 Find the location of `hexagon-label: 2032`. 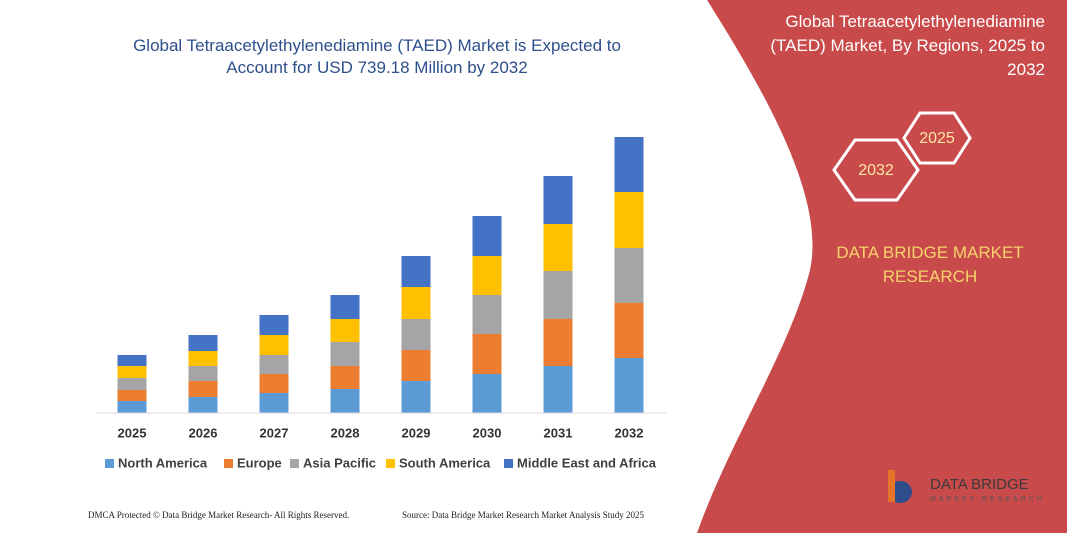

hexagon-label: 2032 is located at coordinates (876, 170).